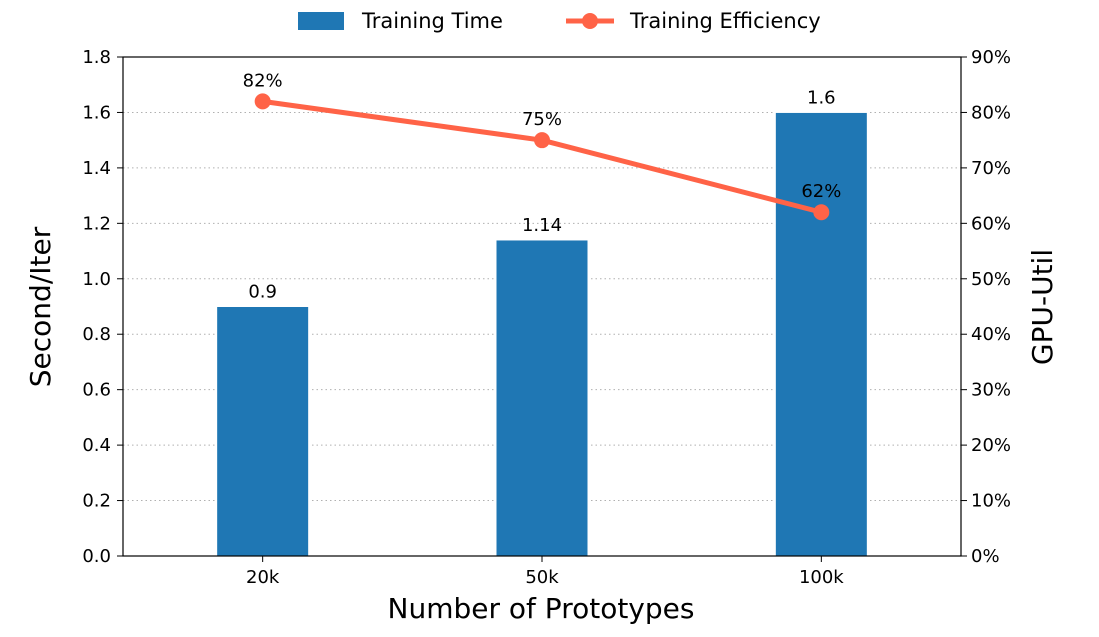 The height and width of the screenshot is (637, 1099). What do you see at coordinates (542, 140) in the screenshot?
I see `efficiency-point-50k` at bounding box center [542, 140].